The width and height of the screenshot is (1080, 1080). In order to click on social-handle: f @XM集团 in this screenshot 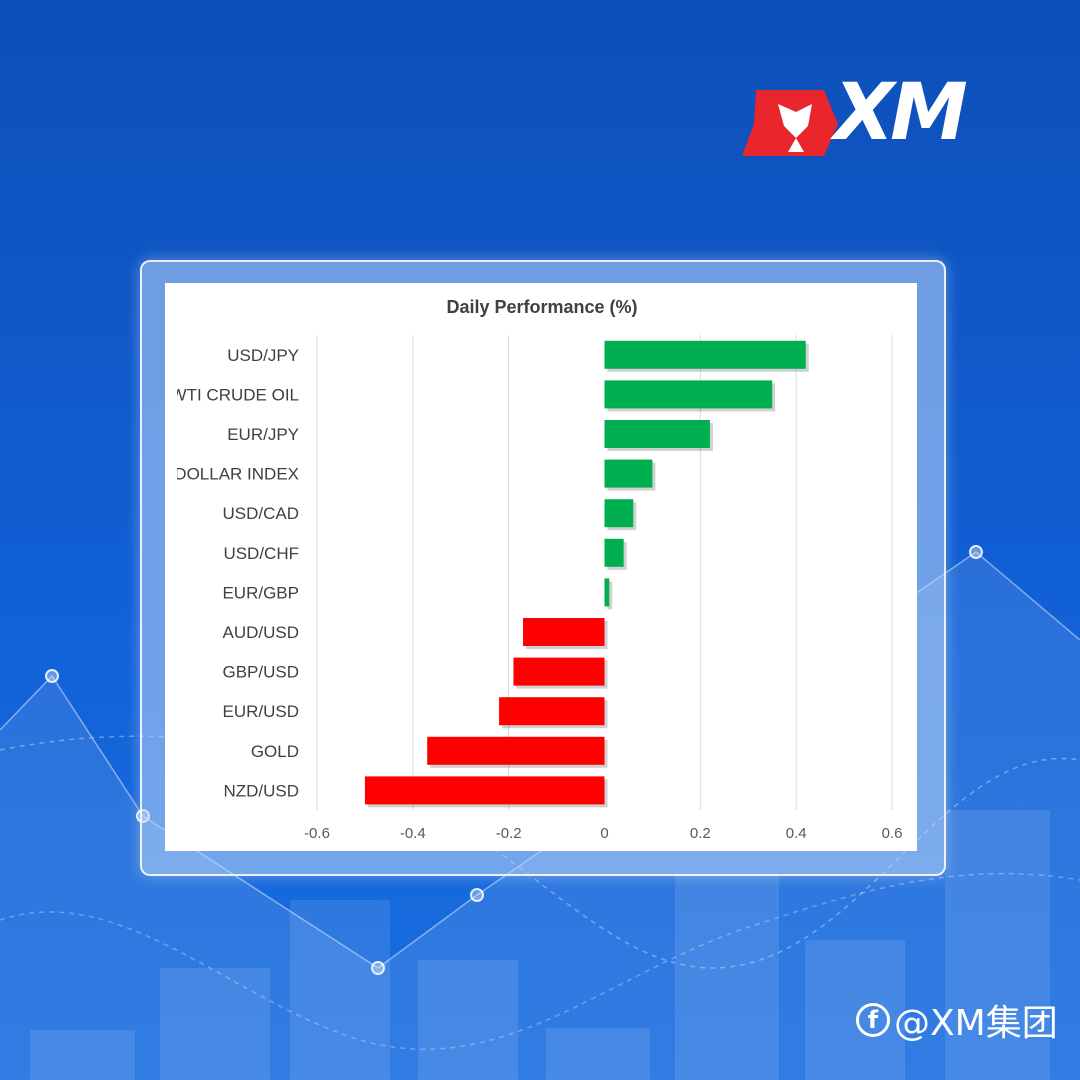, I will do `click(957, 1021)`.